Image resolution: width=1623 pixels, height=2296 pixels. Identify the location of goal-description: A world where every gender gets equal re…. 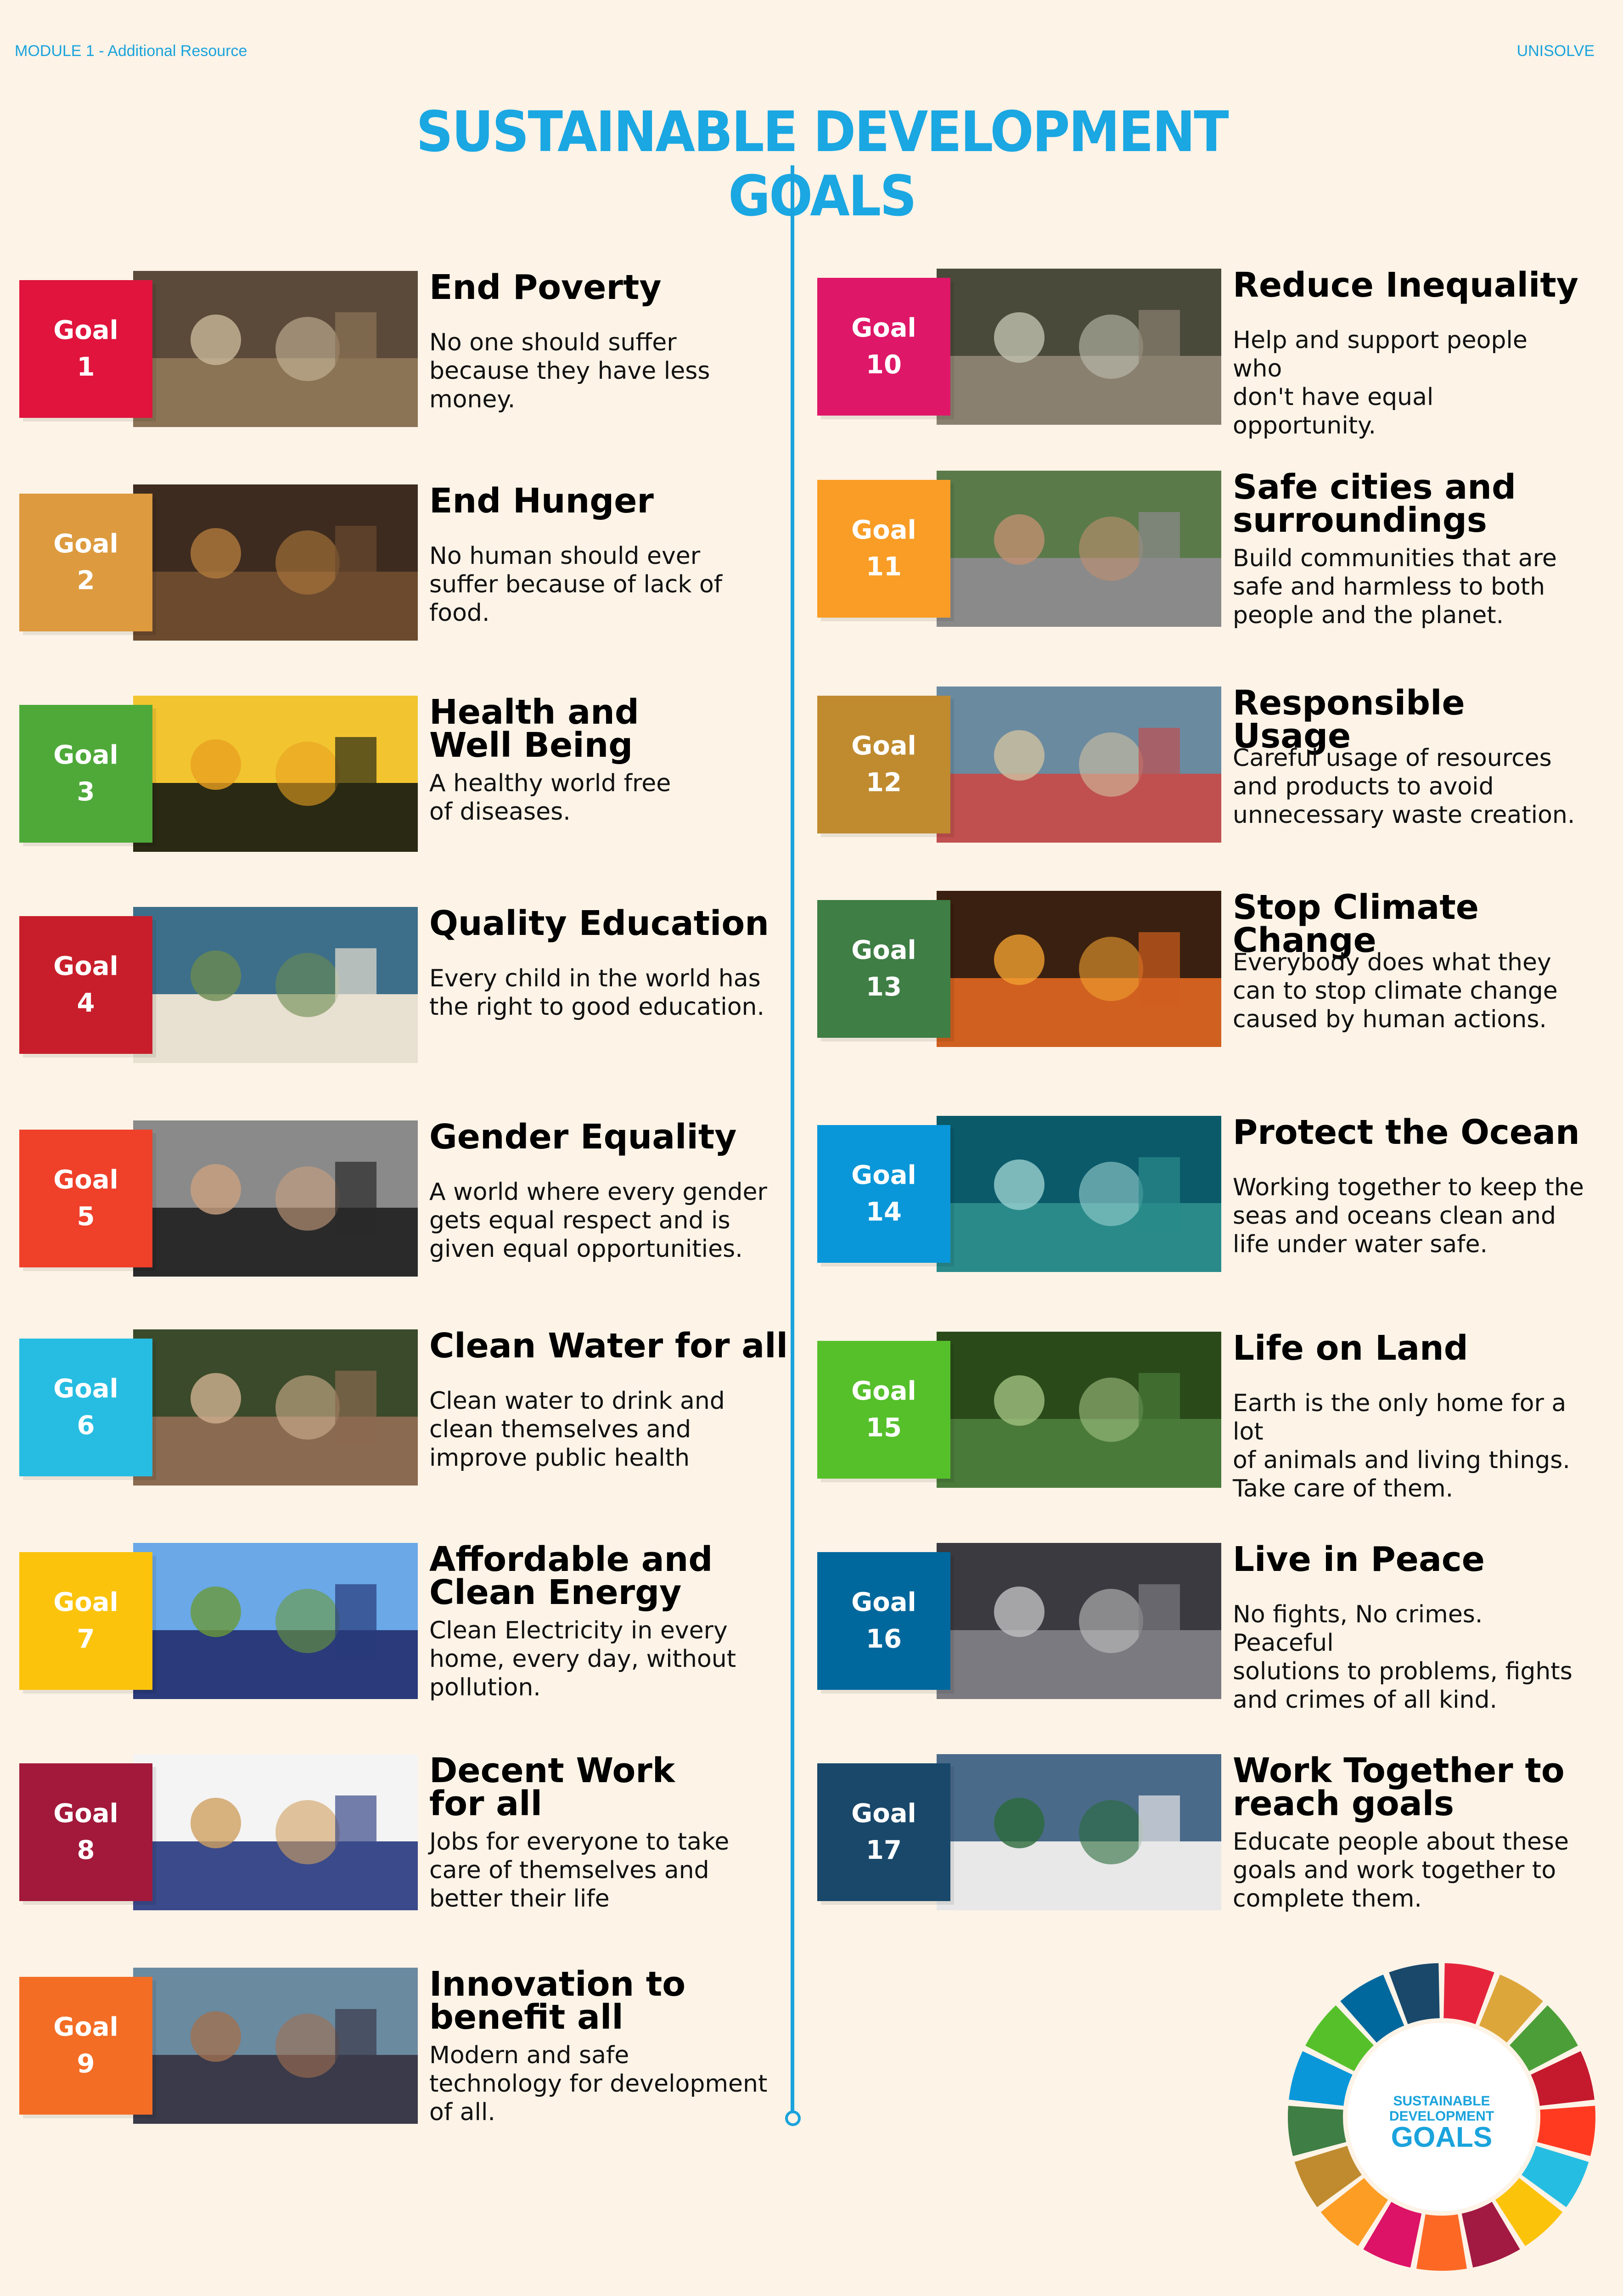
(598, 1221).